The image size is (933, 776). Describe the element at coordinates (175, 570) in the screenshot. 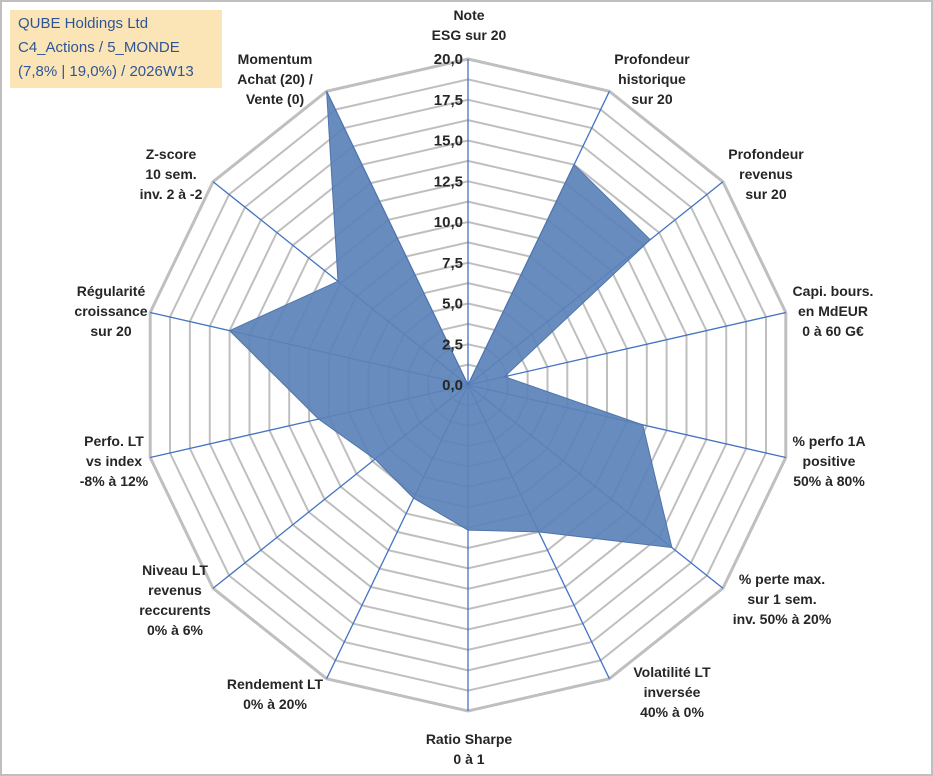

I see `axis-label-line: Niveau LT` at that location.